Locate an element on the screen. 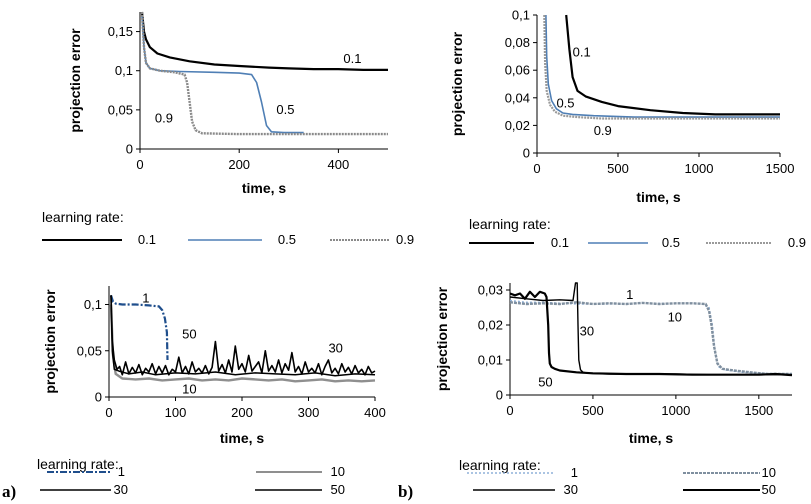 The width and height of the screenshot is (811, 504). y-tick-label: 0,08 is located at coordinates (517, 42).